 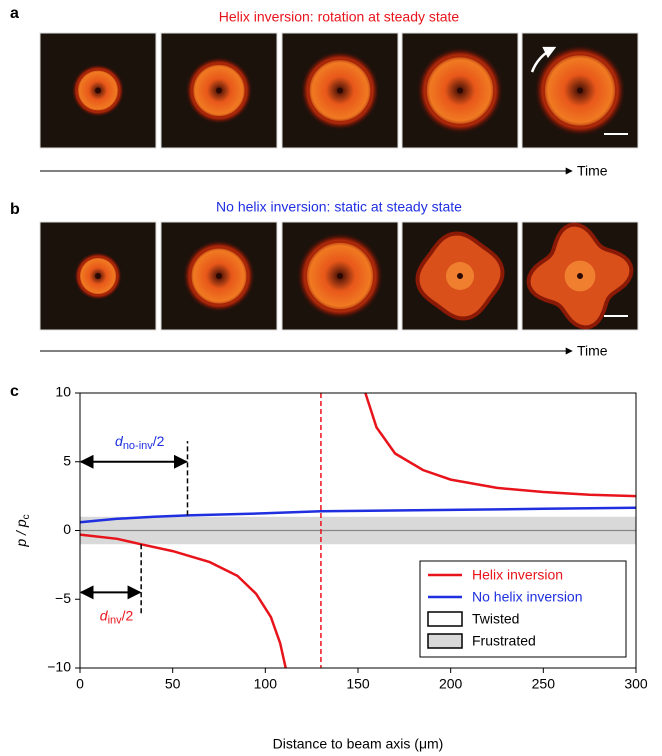 What do you see at coordinates (517, 575) in the screenshot?
I see `legend-label: Helix inversion` at bounding box center [517, 575].